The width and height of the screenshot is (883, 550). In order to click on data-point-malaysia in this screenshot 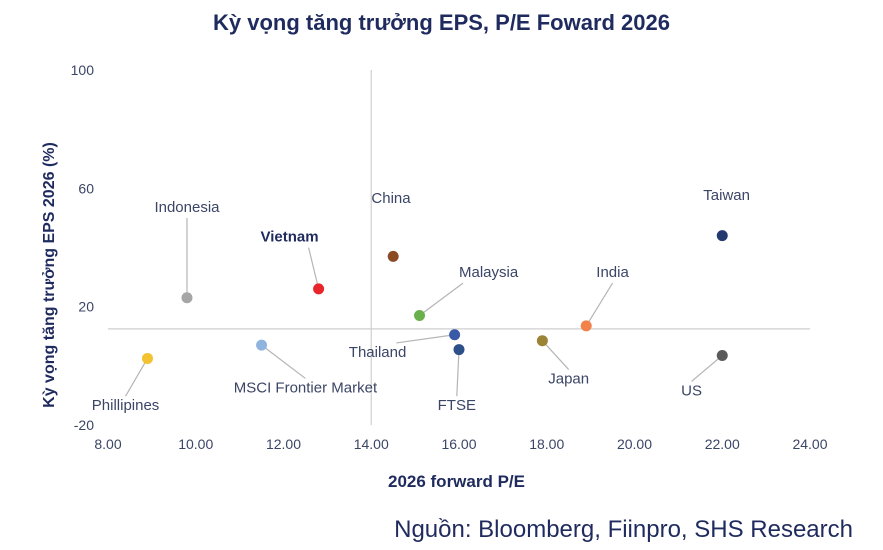, I will do `click(420, 316)`.